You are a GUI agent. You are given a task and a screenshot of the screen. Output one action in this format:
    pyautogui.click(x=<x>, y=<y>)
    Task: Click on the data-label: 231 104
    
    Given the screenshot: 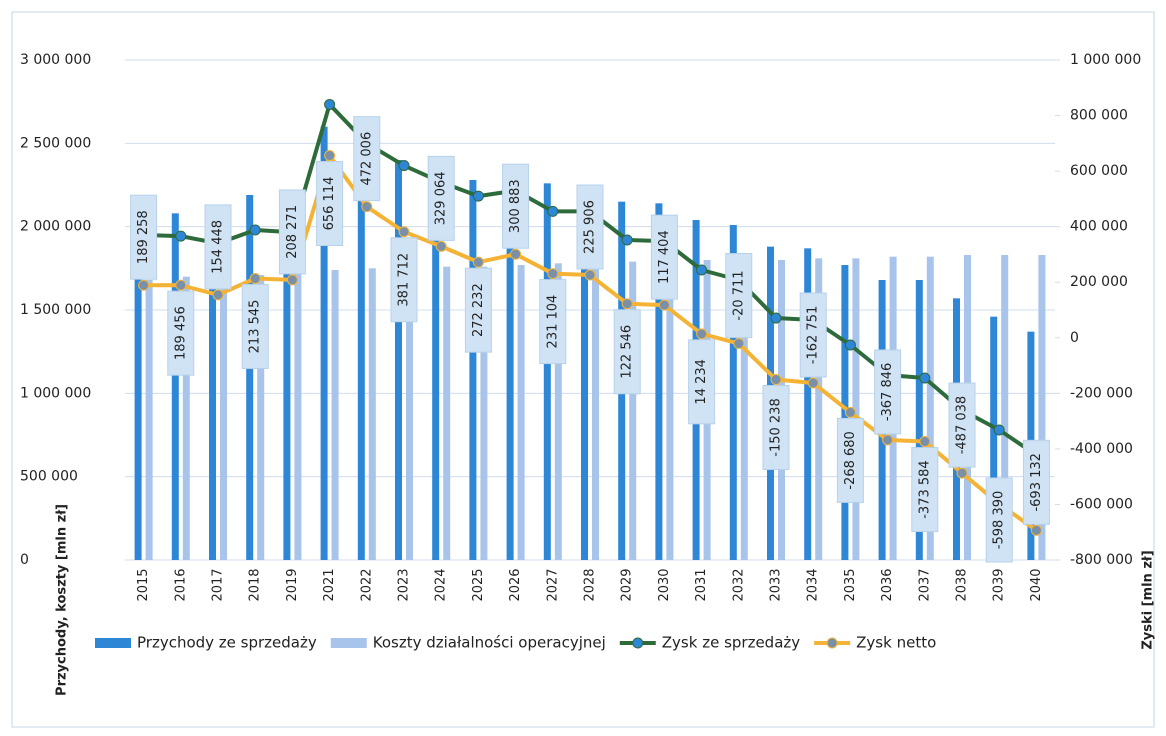 What is the action you would take?
    pyautogui.click(x=552, y=322)
    